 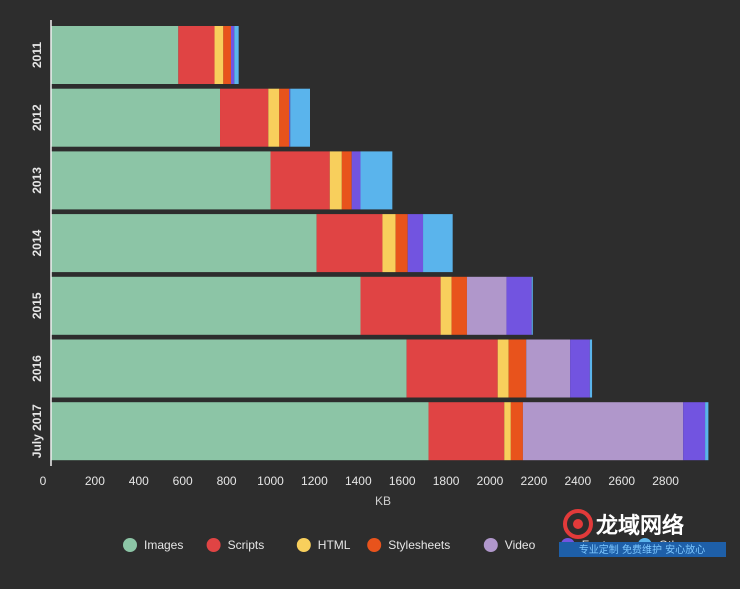 What do you see at coordinates (402, 481) in the screenshot?
I see `x-tick-label: 1600` at bounding box center [402, 481].